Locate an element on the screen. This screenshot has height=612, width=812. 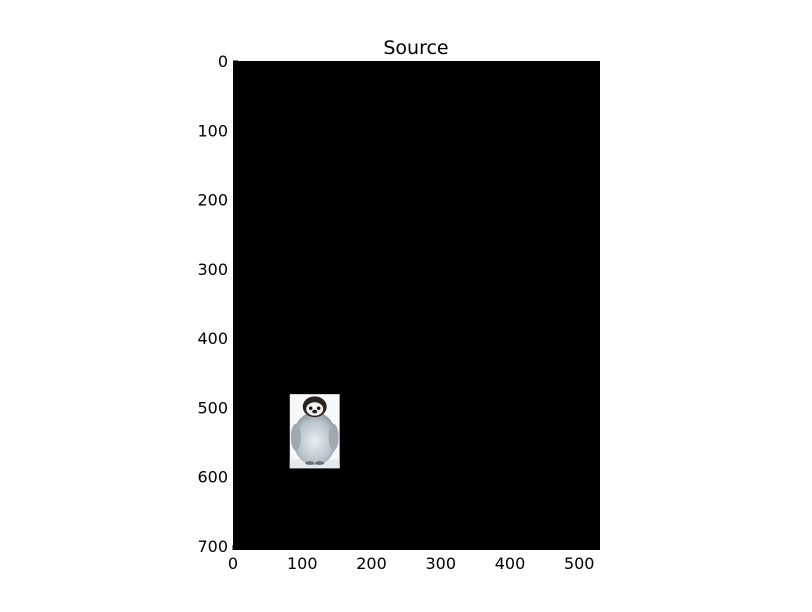
y-tick-label: 300 is located at coordinates (212, 269).